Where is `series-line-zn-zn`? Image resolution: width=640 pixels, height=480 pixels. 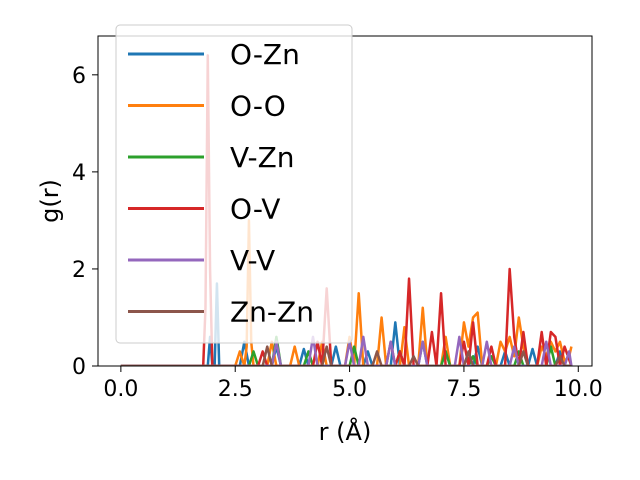
series-line-zn-zn is located at coordinates (346, 355).